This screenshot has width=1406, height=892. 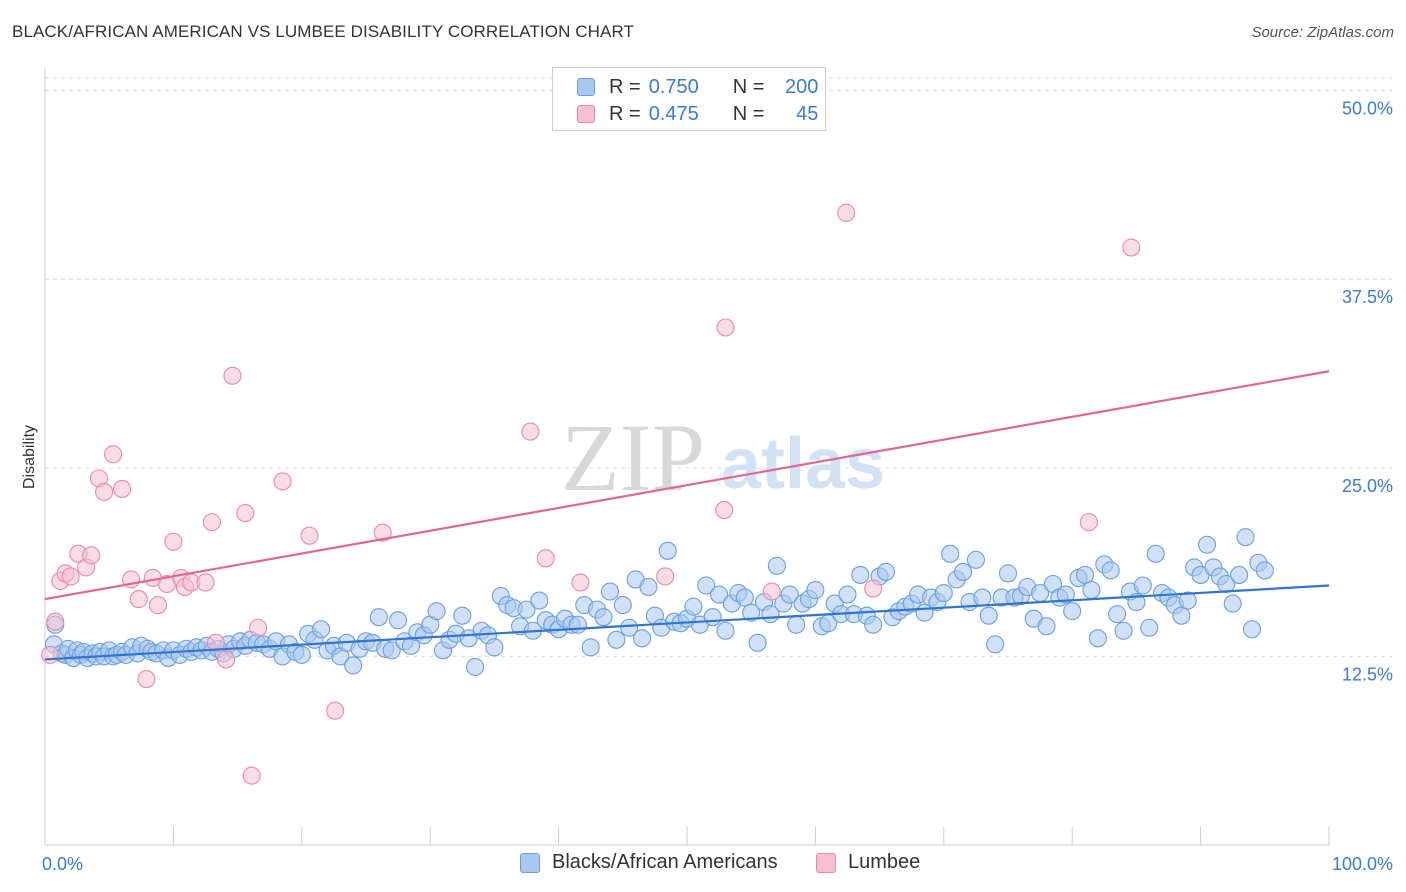 What do you see at coordinates (29, 457) in the screenshot?
I see `y-axis-label: Disability` at bounding box center [29, 457].